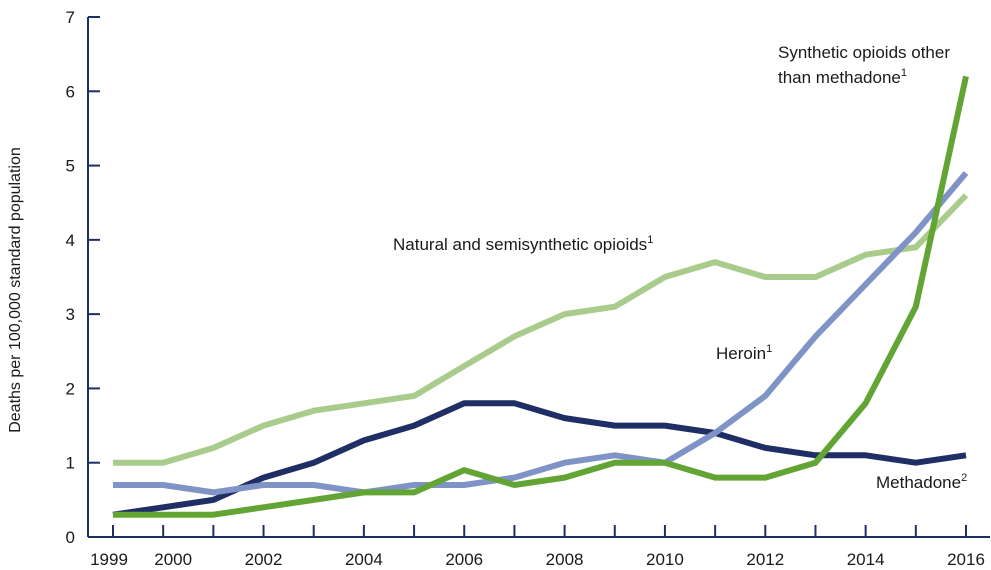 The width and height of the screenshot is (991, 570). What do you see at coordinates (966, 559) in the screenshot?
I see `x-tick-label: 2016` at bounding box center [966, 559].